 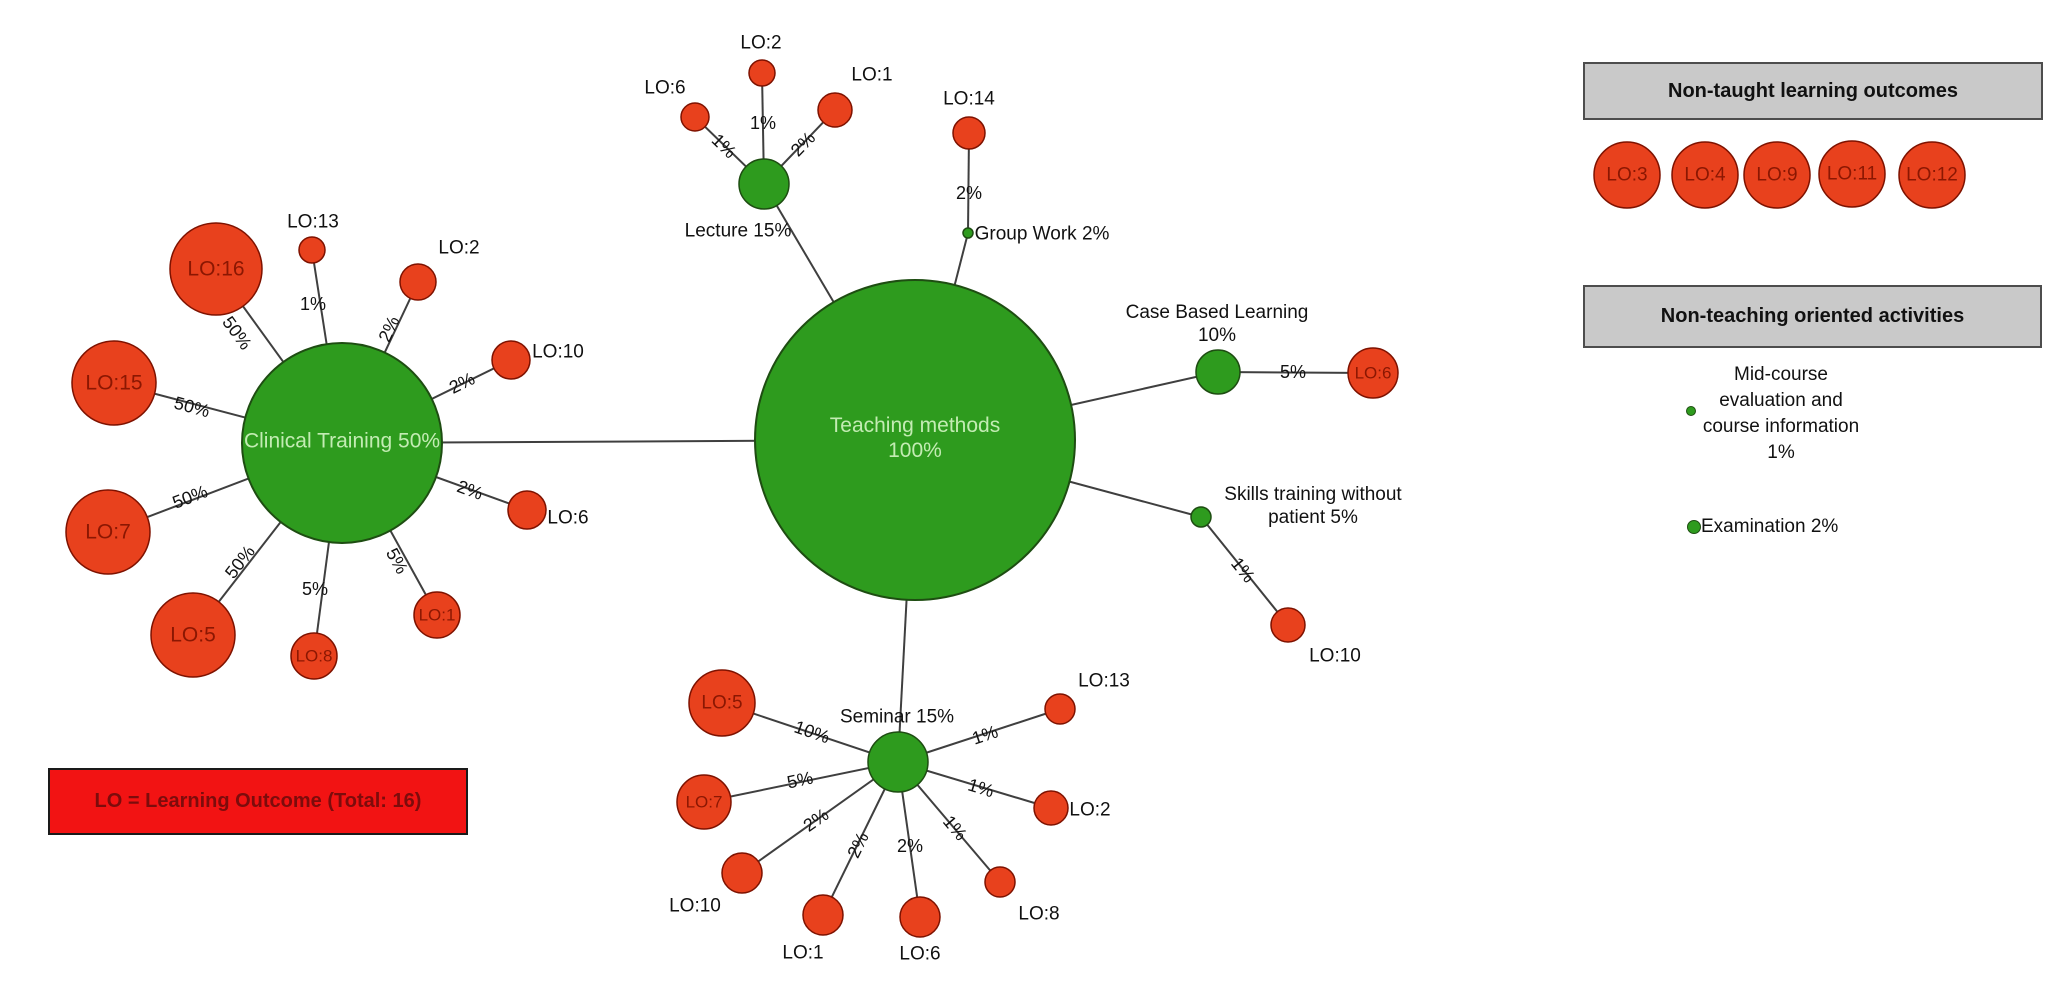 What do you see at coordinates (665, 88) in the screenshot?
I see `node-label-lec_lo6: LO:6` at bounding box center [665, 88].